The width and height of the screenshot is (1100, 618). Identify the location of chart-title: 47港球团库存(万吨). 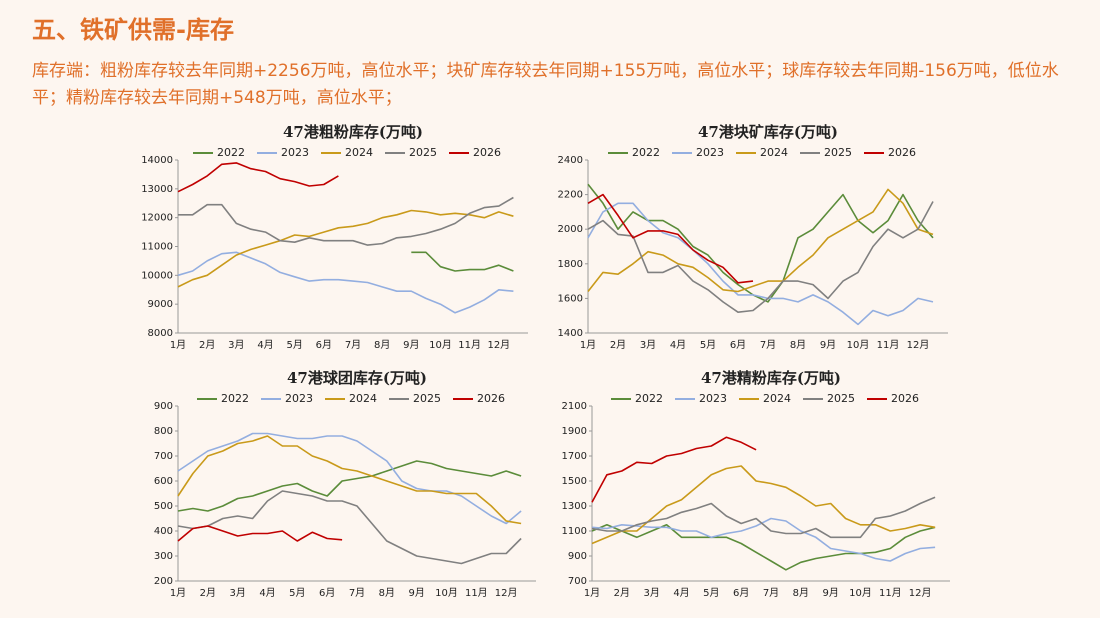
(357, 378).